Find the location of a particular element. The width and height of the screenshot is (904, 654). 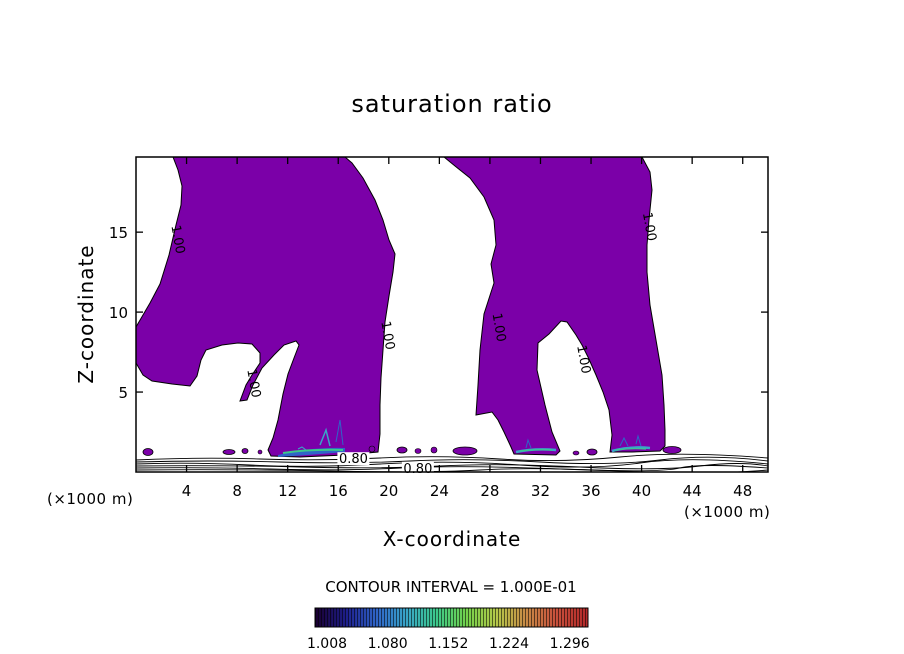

high-ratio-streaks is located at coordinates (464, 438).